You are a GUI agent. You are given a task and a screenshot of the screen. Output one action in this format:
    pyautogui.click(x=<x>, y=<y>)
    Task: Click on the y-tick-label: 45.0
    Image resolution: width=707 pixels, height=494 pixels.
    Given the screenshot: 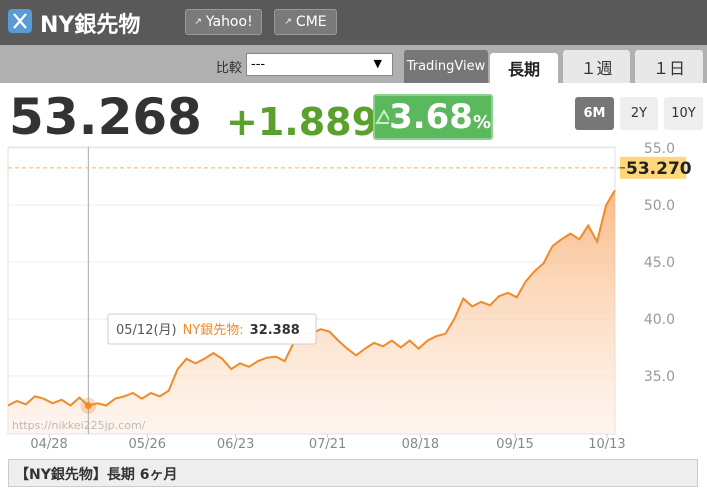 What is the action you would take?
    pyautogui.click(x=659, y=263)
    